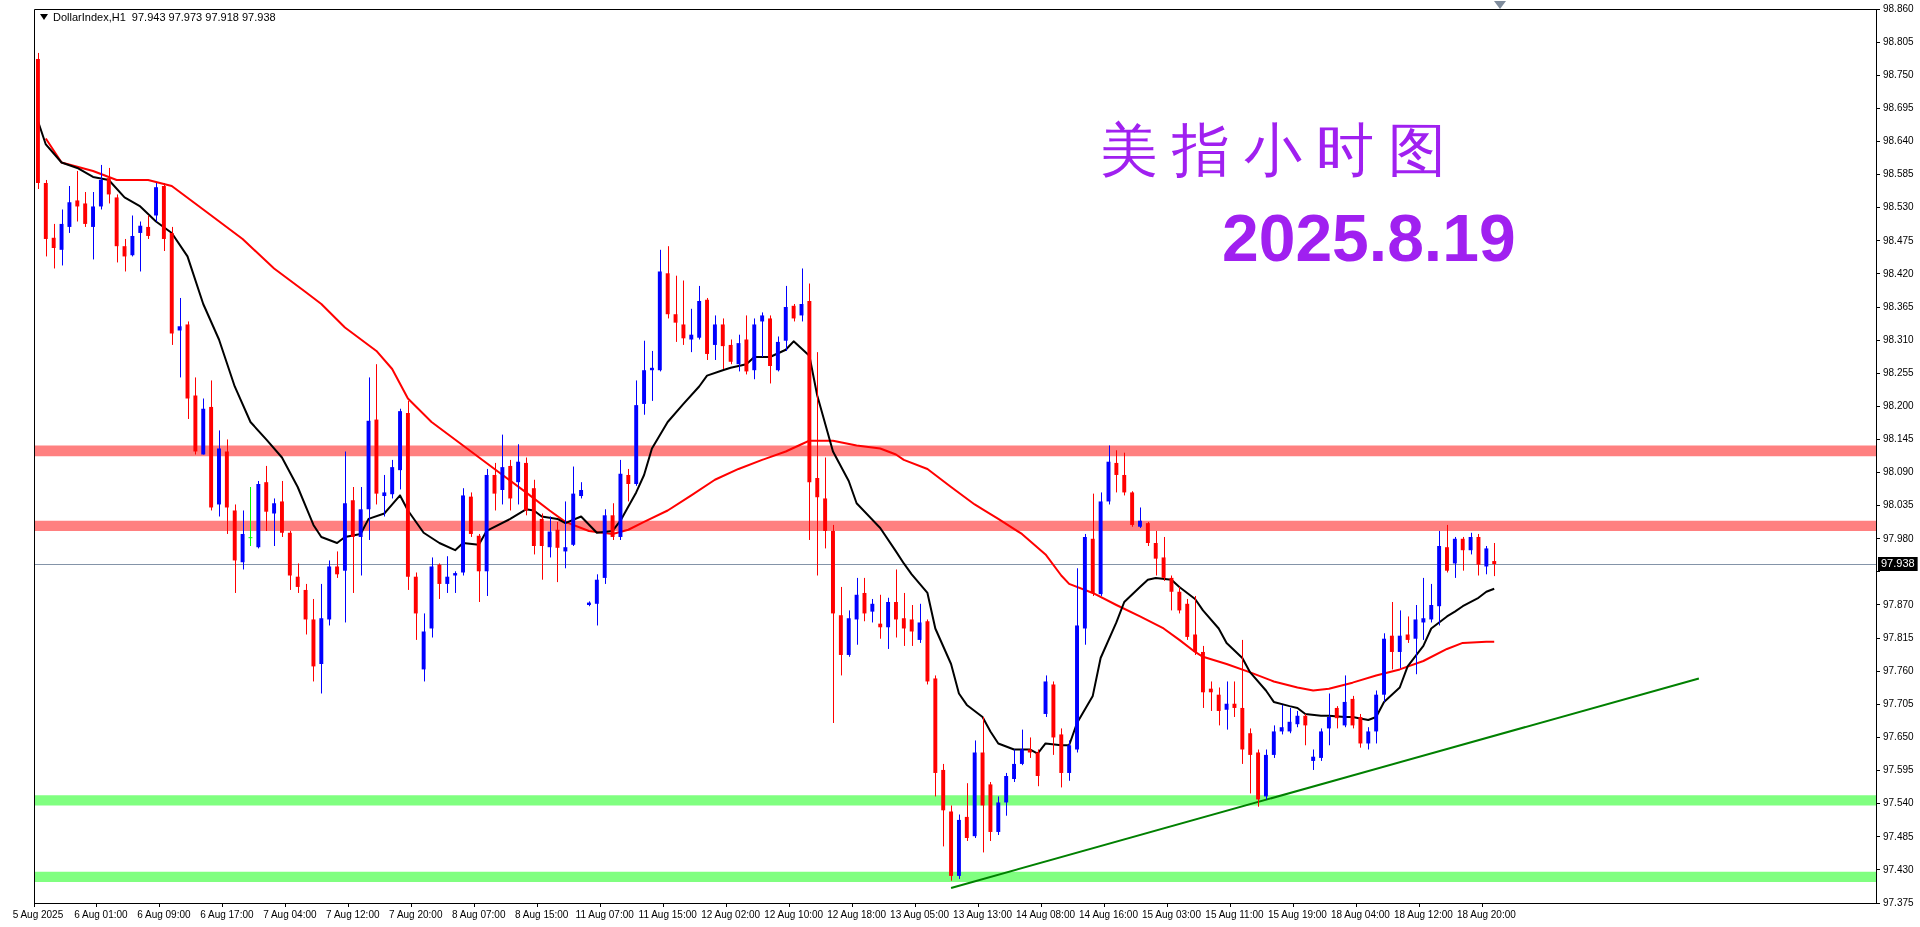 The image size is (1920, 927). What do you see at coordinates (1899, 41) in the screenshot?
I see `y-tick-label: 98.805` at bounding box center [1899, 41].